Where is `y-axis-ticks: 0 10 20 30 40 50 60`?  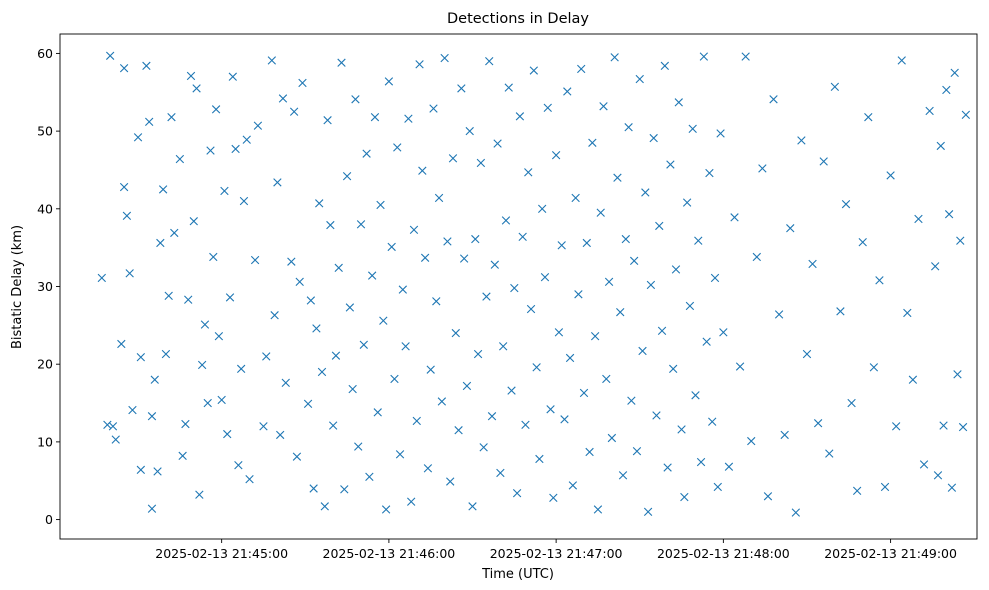
y-axis-ticks: 0 10 20 30 40 50 60 is located at coordinates (48, 286).